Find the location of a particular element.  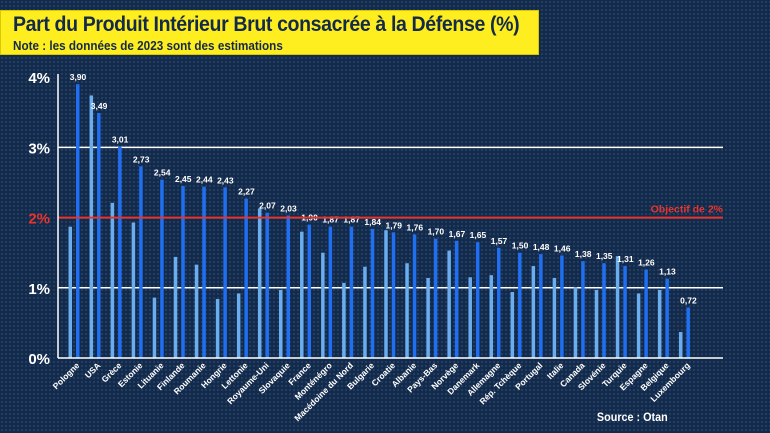

y-tick-label: 0% is located at coordinates (39, 359).